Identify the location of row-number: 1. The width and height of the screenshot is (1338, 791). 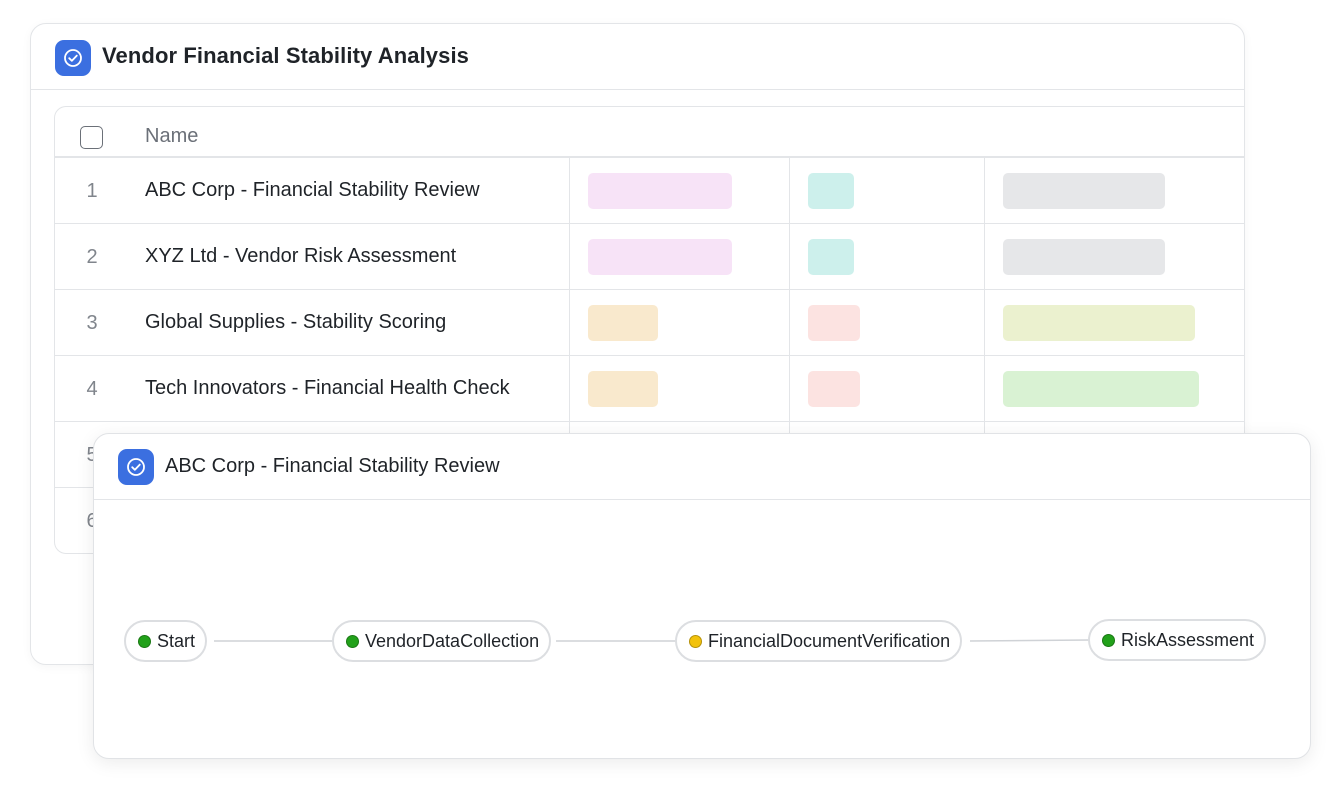
(92, 191).